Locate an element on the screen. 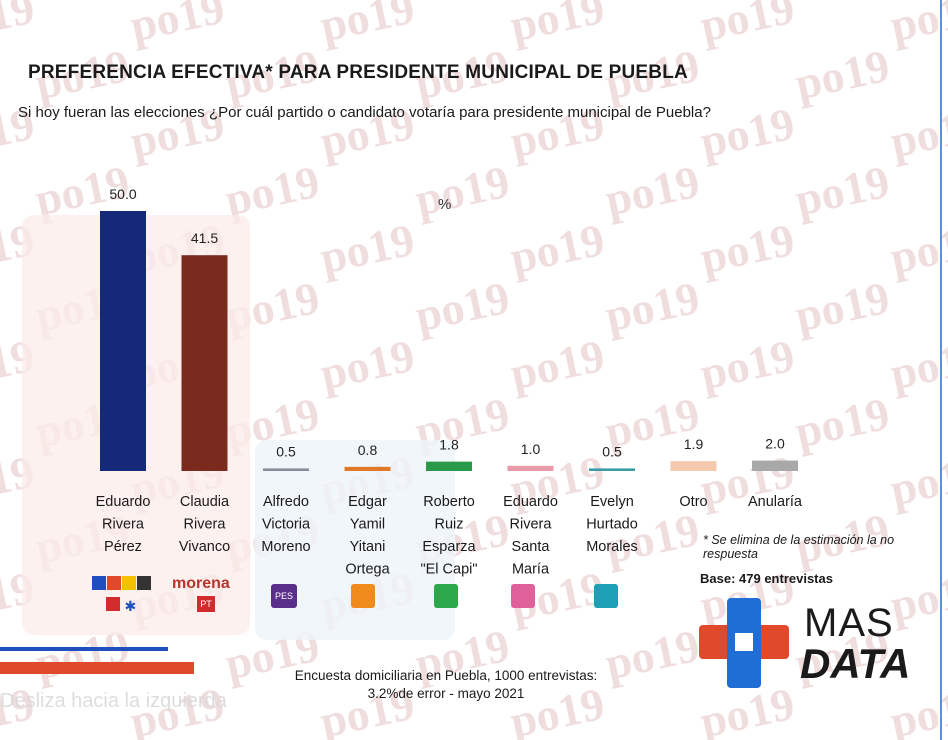  footer-line-2: 3.2%de error - mayo 2021 is located at coordinates (446, 693).